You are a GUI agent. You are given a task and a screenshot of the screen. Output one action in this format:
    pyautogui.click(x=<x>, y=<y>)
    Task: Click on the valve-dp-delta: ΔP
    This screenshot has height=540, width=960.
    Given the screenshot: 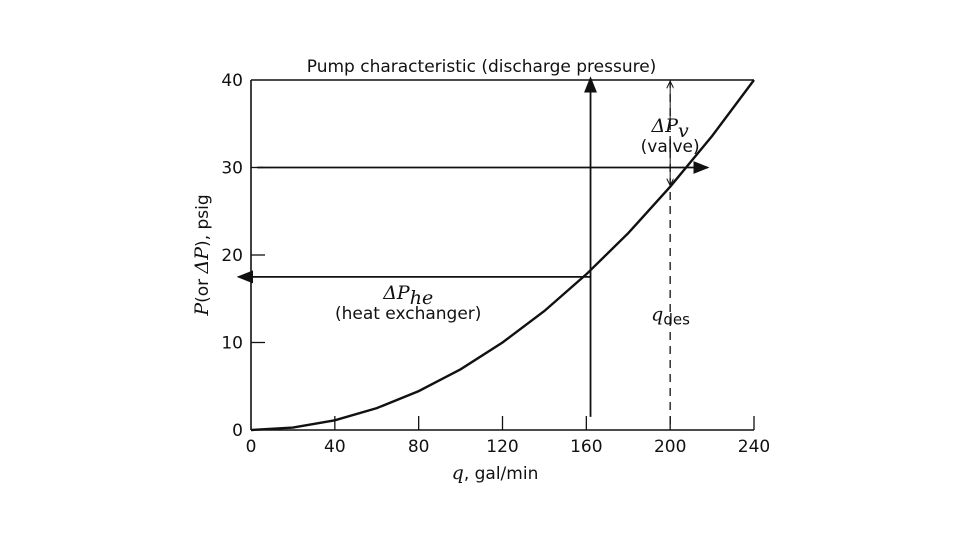 What is the action you would take?
    pyautogui.click(x=665, y=126)
    